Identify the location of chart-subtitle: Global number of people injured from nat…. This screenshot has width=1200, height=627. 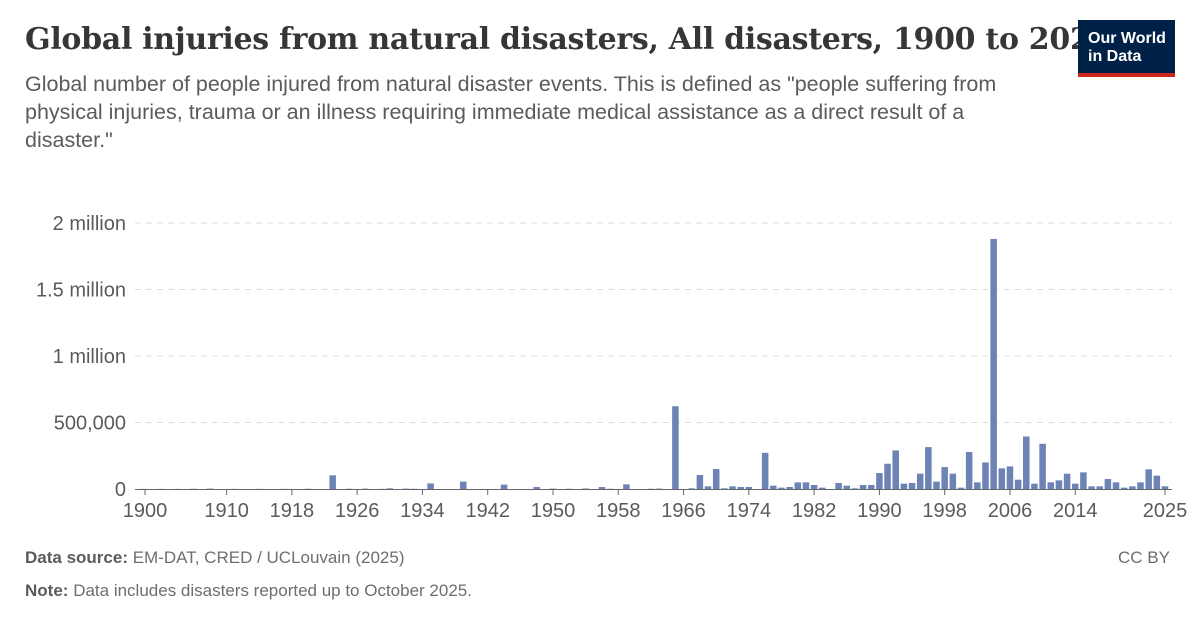
(511, 112).